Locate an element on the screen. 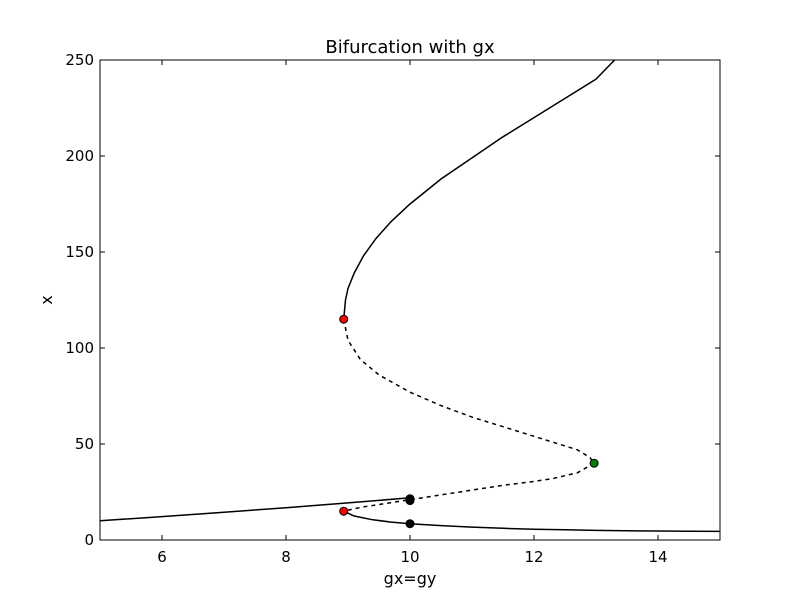  y-axis-label: x is located at coordinates (46, 299).